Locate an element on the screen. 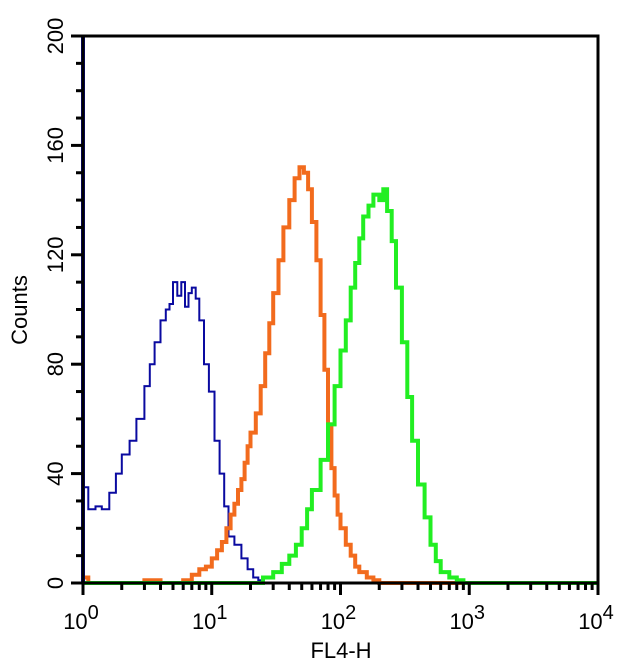 This screenshot has height=669, width=635. x-tick-label: 10³ is located at coordinates (467, 618).